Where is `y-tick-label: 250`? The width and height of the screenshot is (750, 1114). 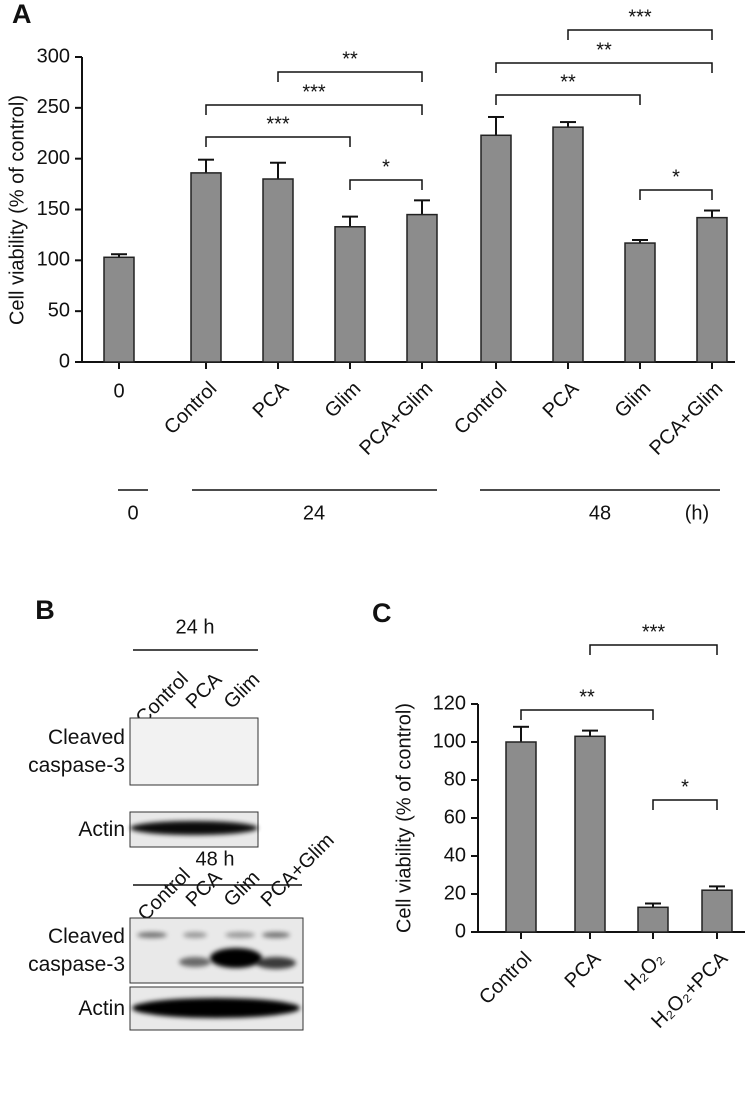 y-tick-label: 250 is located at coordinates (53, 107).